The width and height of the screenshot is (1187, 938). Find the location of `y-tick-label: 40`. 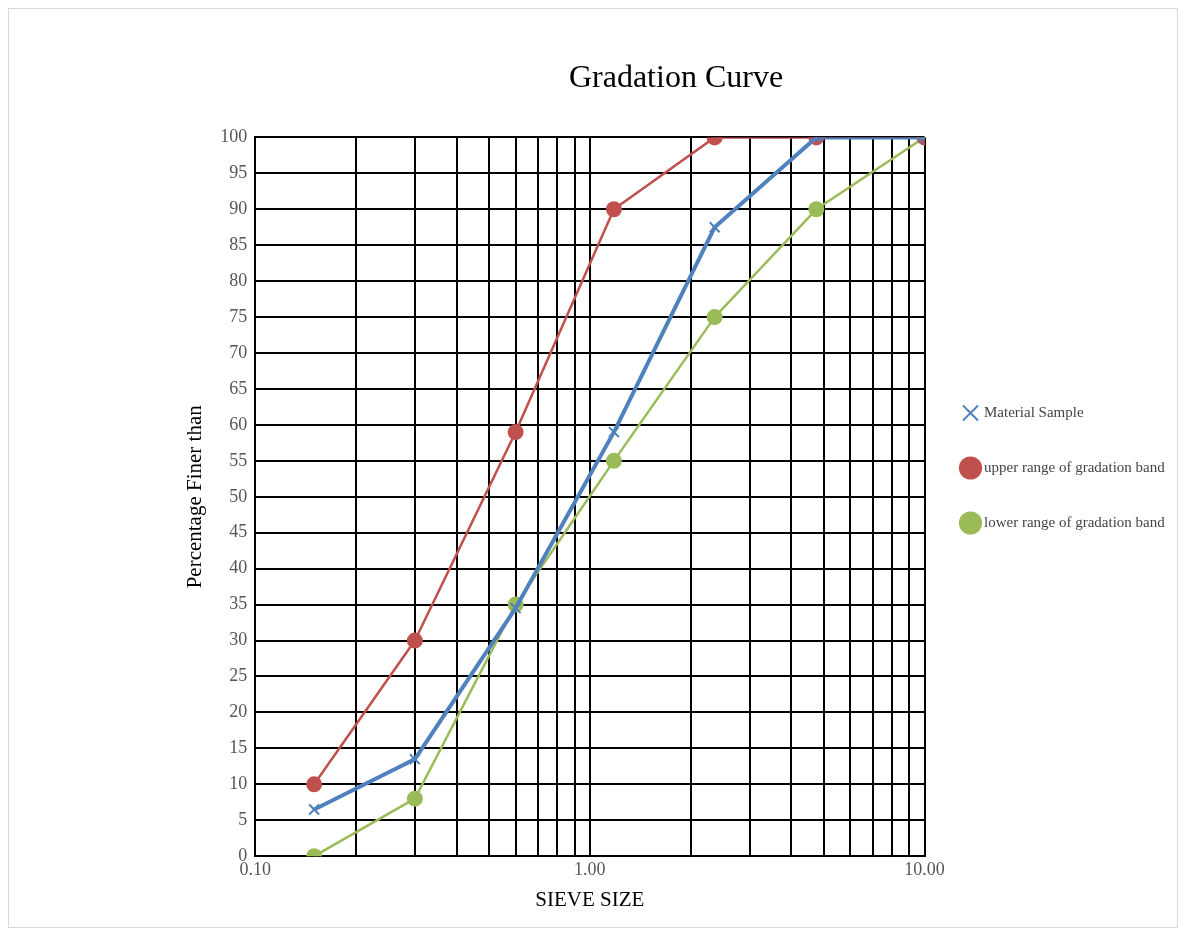

y-tick-label: 40 is located at coordinates (238, 567).